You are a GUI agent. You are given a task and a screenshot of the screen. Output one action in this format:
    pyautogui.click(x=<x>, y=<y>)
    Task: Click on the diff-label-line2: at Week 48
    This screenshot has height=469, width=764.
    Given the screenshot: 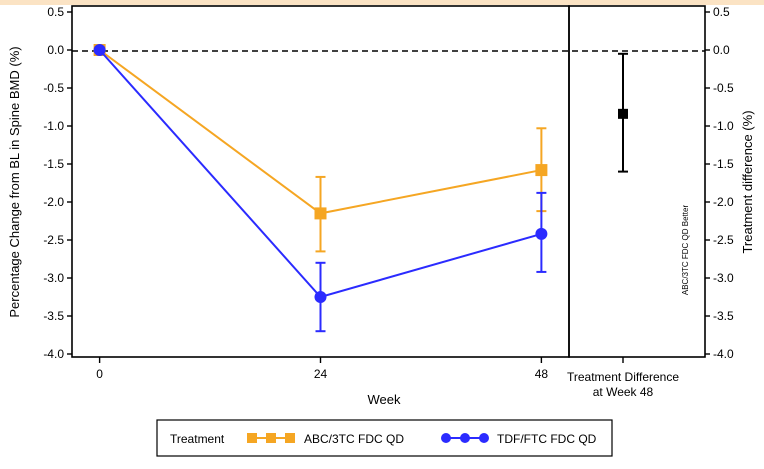 What is the action you would take?
    pyautogui.click(x=623, y=392)
    